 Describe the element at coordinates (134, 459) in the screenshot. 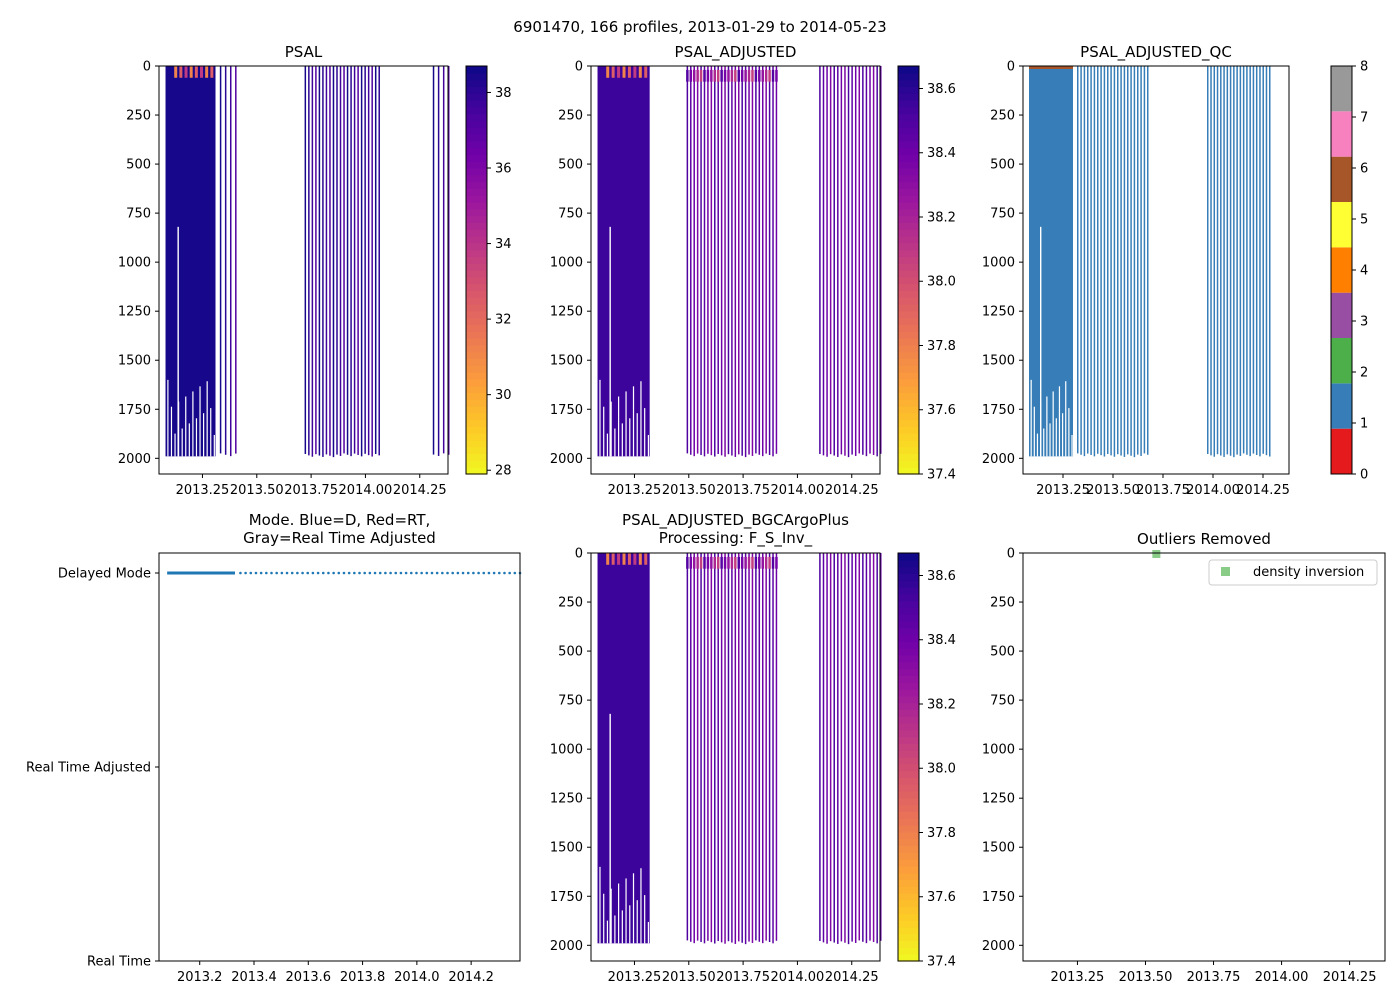

I see `psal-ytick-label: 2000` at that location.